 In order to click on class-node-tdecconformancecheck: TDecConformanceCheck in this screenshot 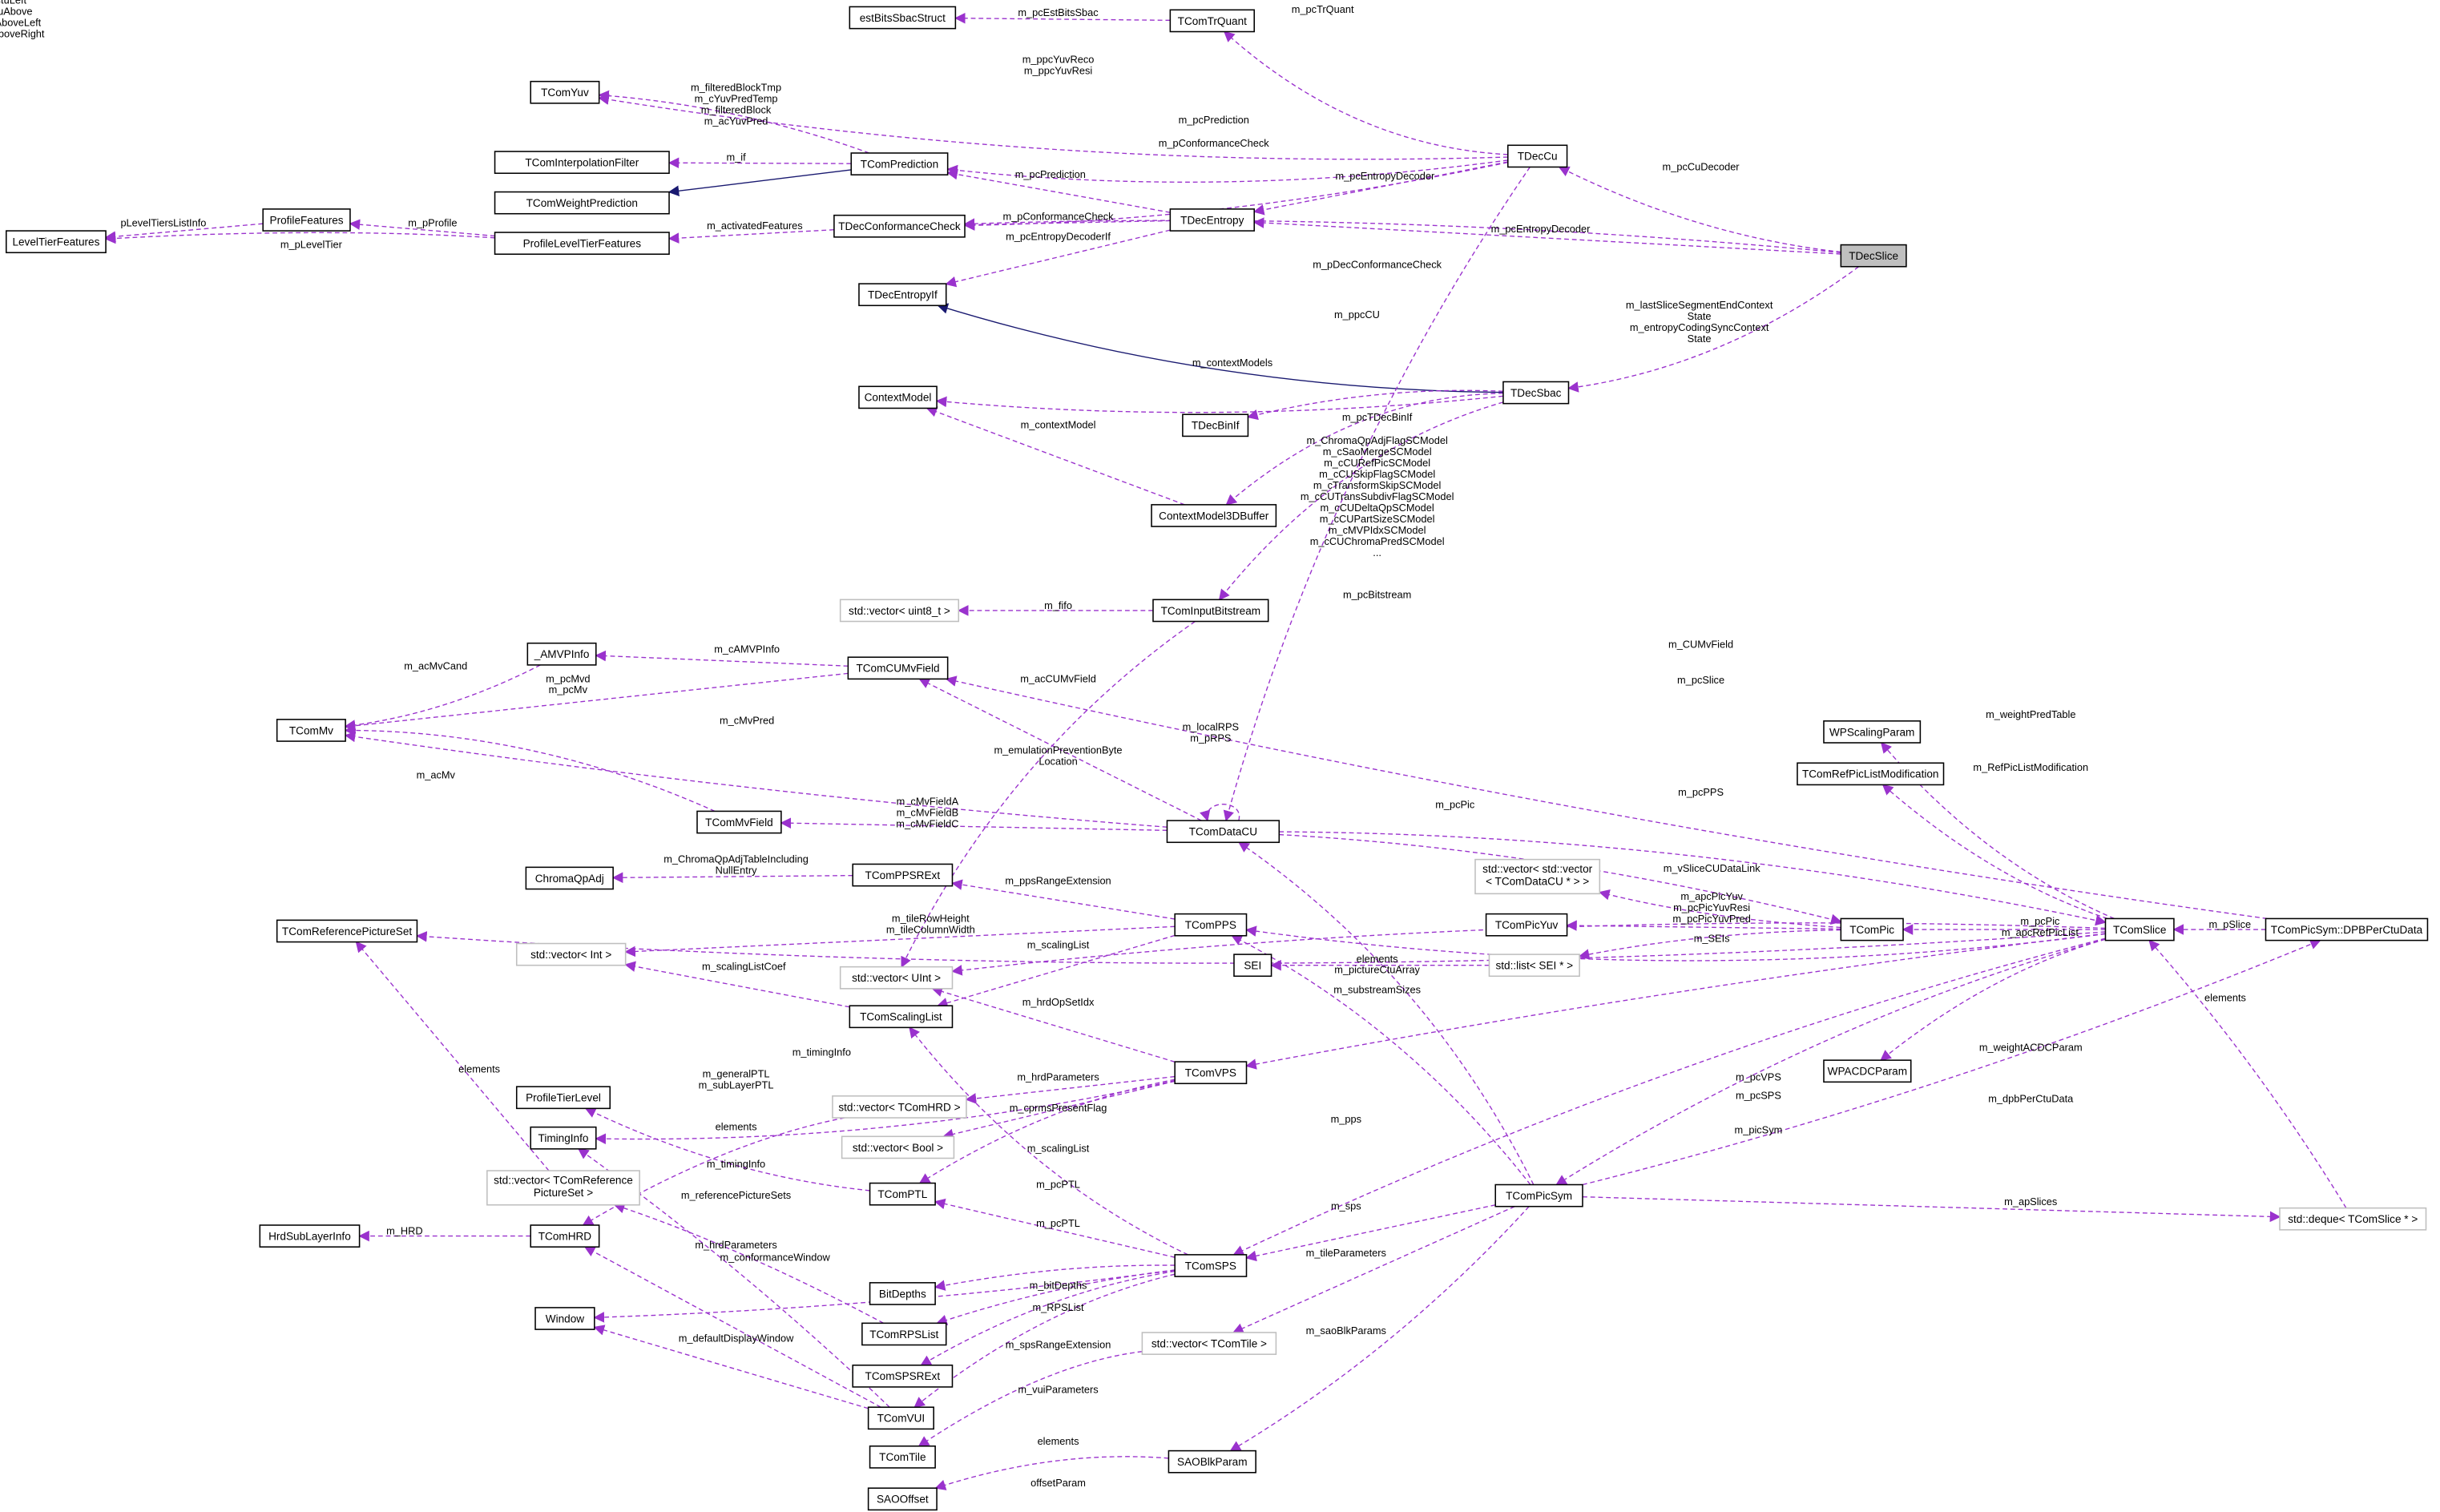, I will do `click(899, 226)`.